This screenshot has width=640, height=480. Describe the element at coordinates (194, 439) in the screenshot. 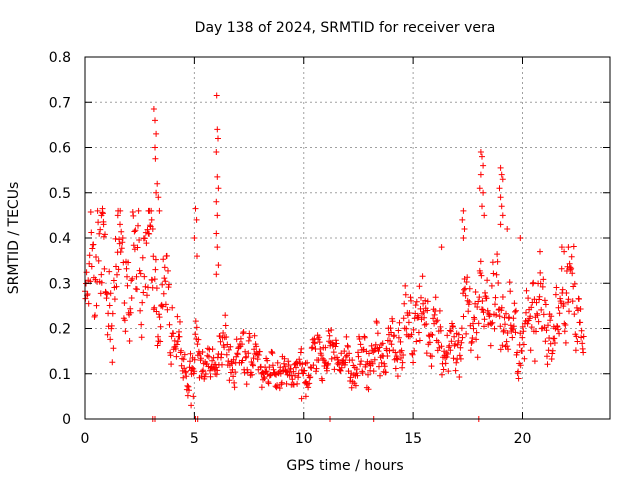

I see `x-tick-label: 5` at that location.